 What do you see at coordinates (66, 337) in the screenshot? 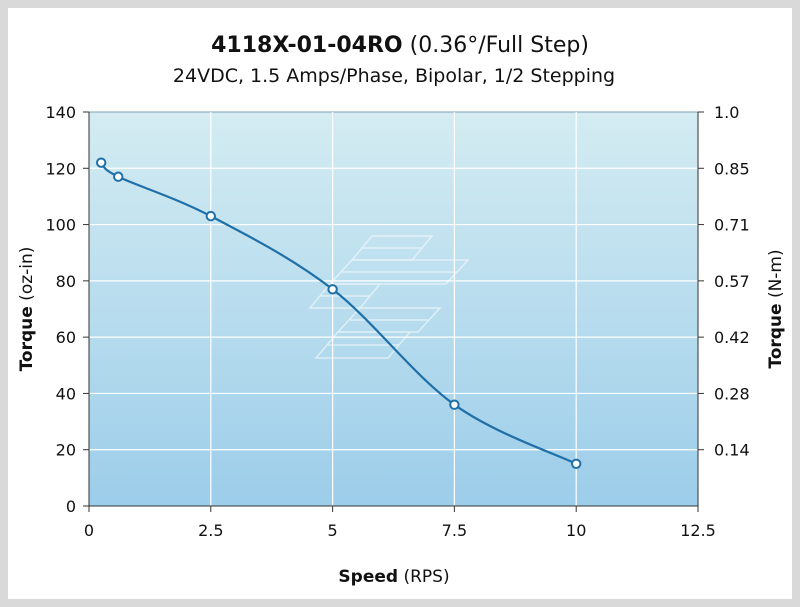
I see `y-tick-label: 60` at bounding box center [66, 337].